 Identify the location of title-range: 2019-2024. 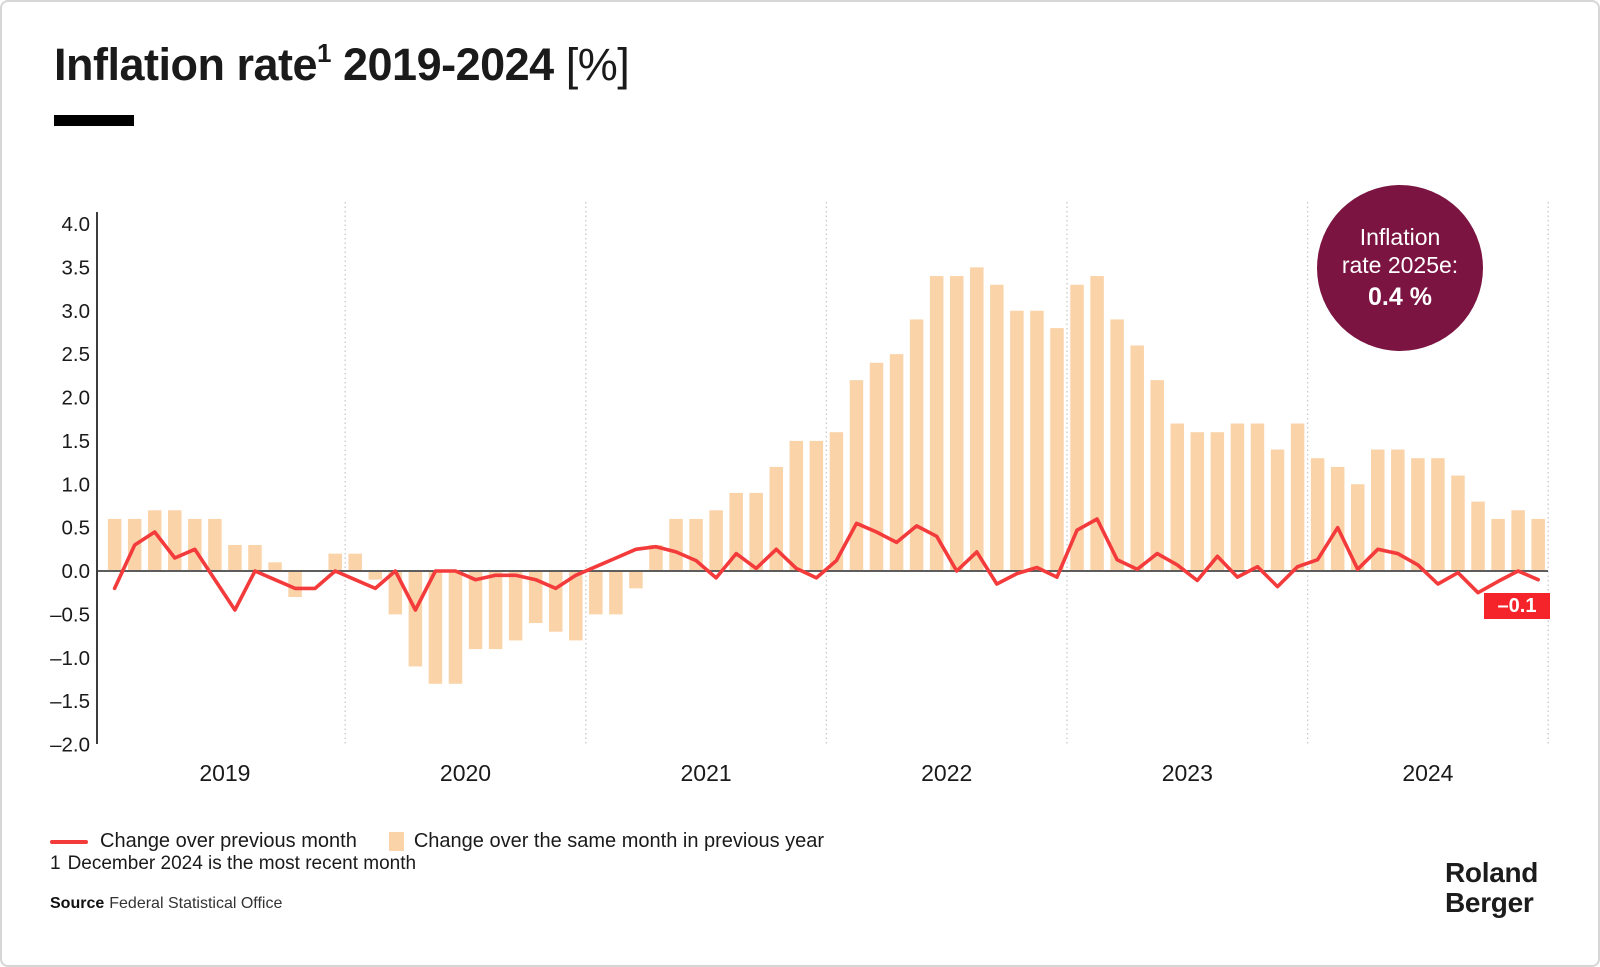
(448, 64).